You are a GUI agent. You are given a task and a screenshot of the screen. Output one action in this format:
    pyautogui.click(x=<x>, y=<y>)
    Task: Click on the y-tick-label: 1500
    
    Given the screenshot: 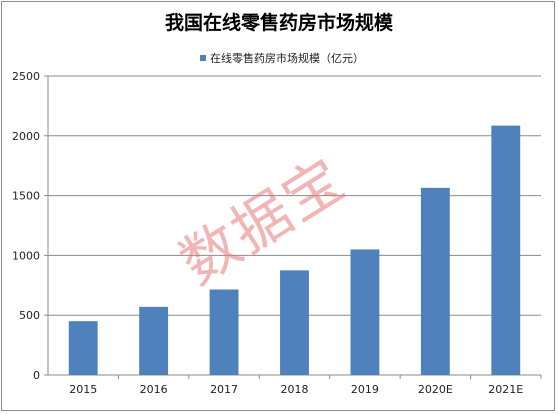 What is the action you would take?
    pyautogui.click(x=26, y=196)
    